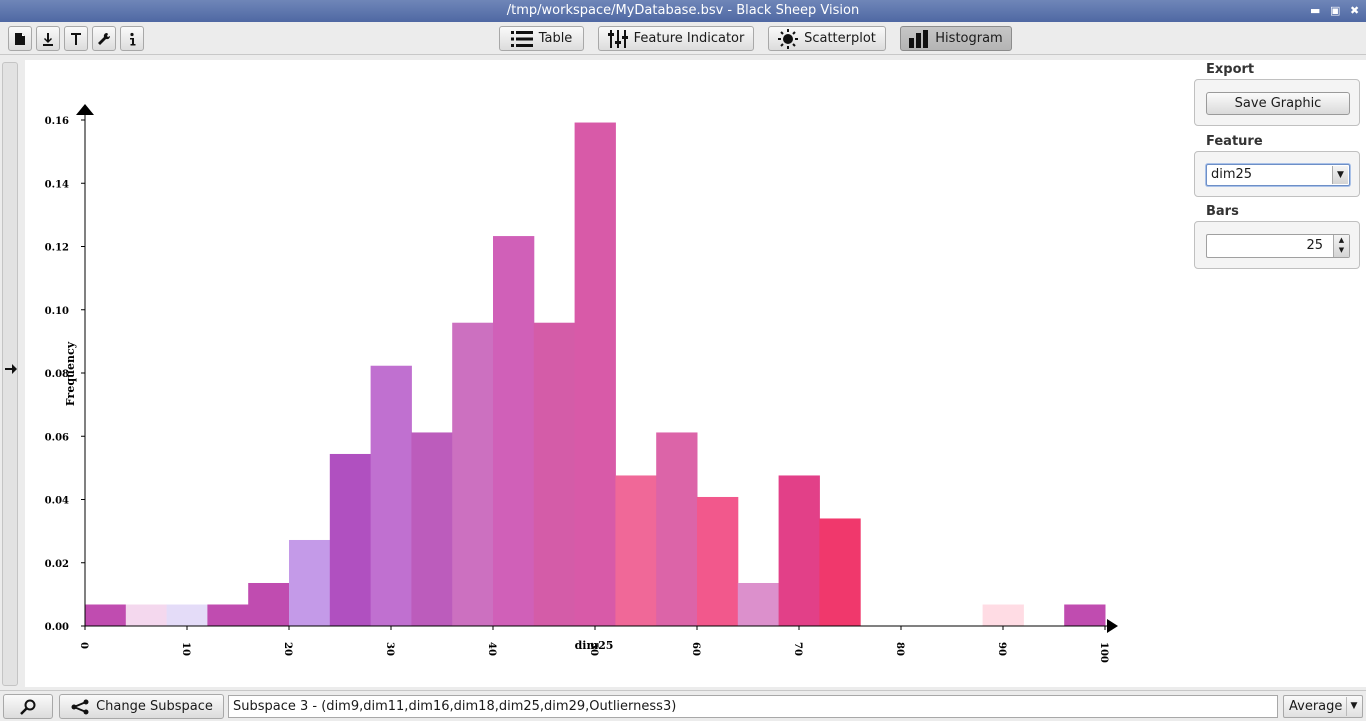 The image size is (1366, 721). What do you see at coordinates (689, 38) in the screenshot?
I see `feature-indicator-view-label: Feature Indicator` at bounding box center [689, 38].